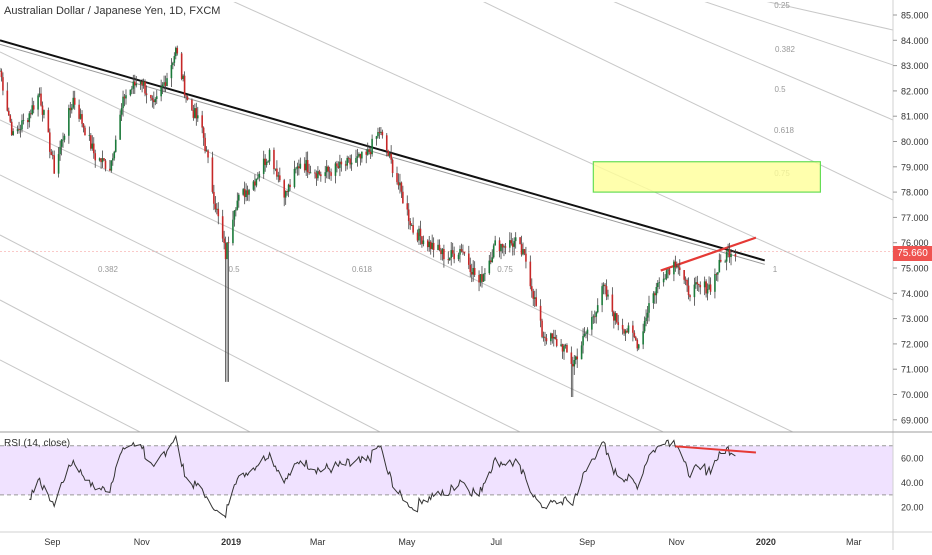  I want to click on y-tick-label: 82.000, so click(915, 91).